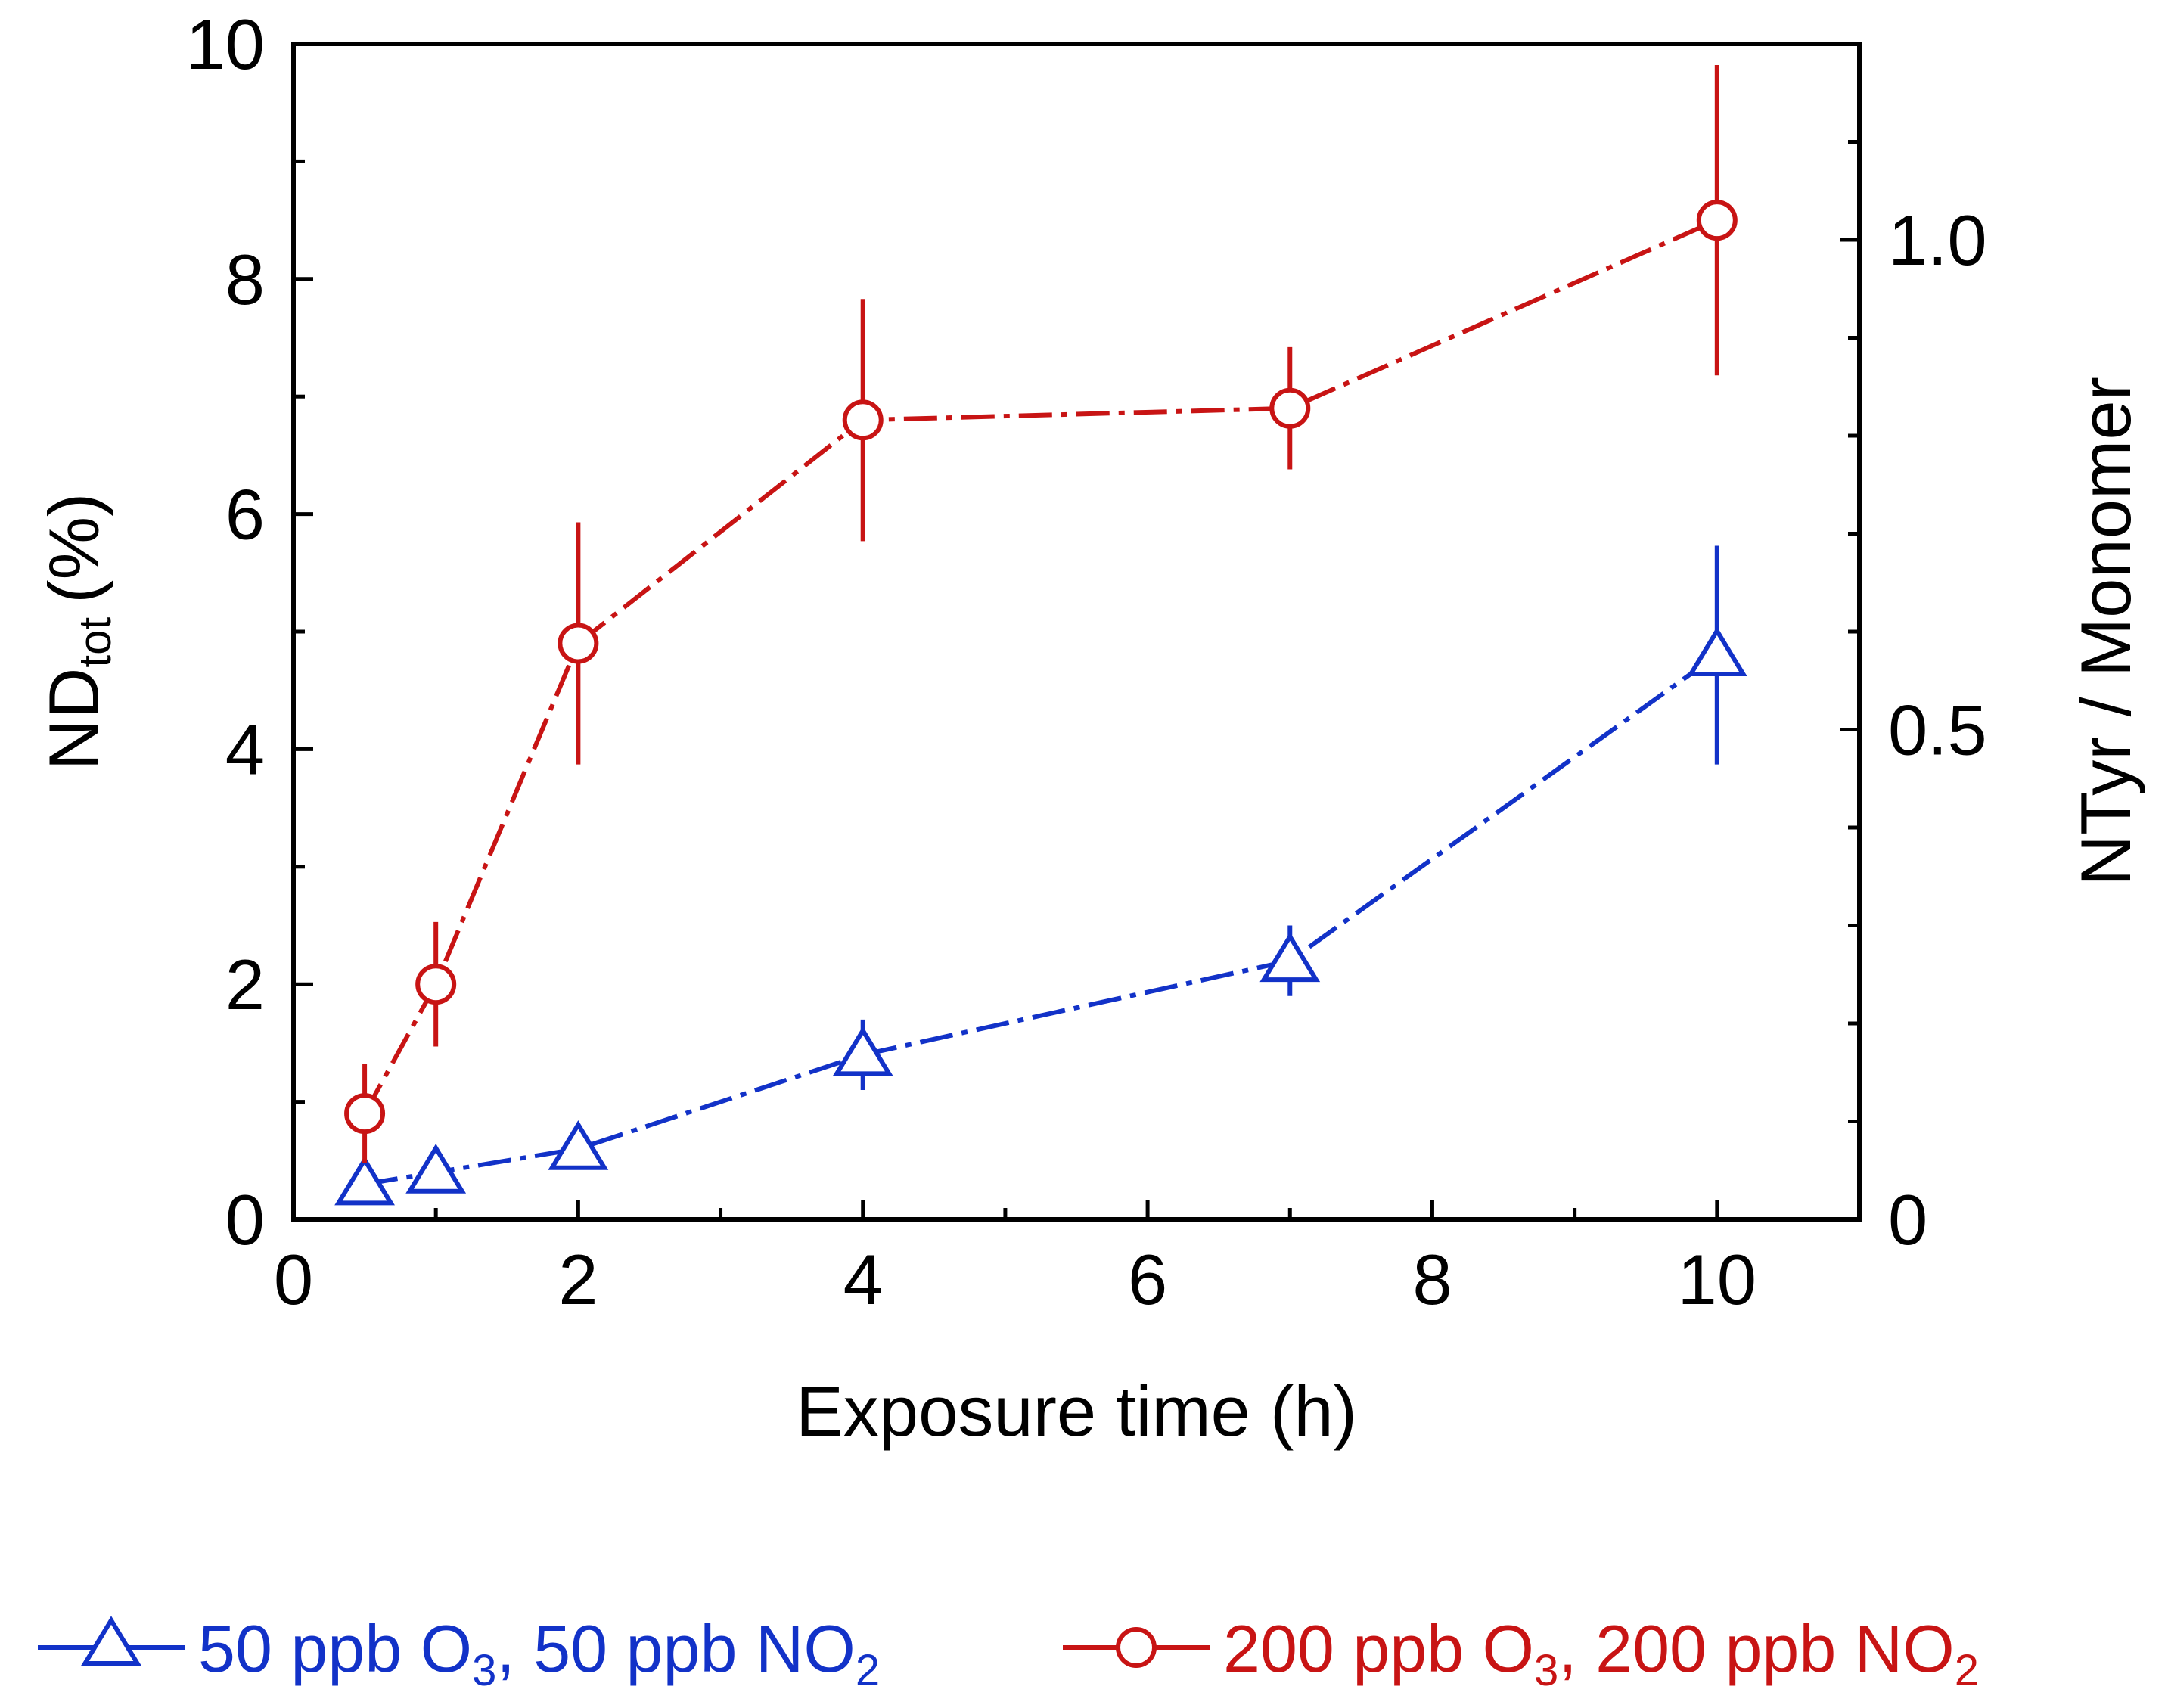  Describe the element at coordinates (245, 750) in the screenshot. I see `y-tick-label: 4` at that location.